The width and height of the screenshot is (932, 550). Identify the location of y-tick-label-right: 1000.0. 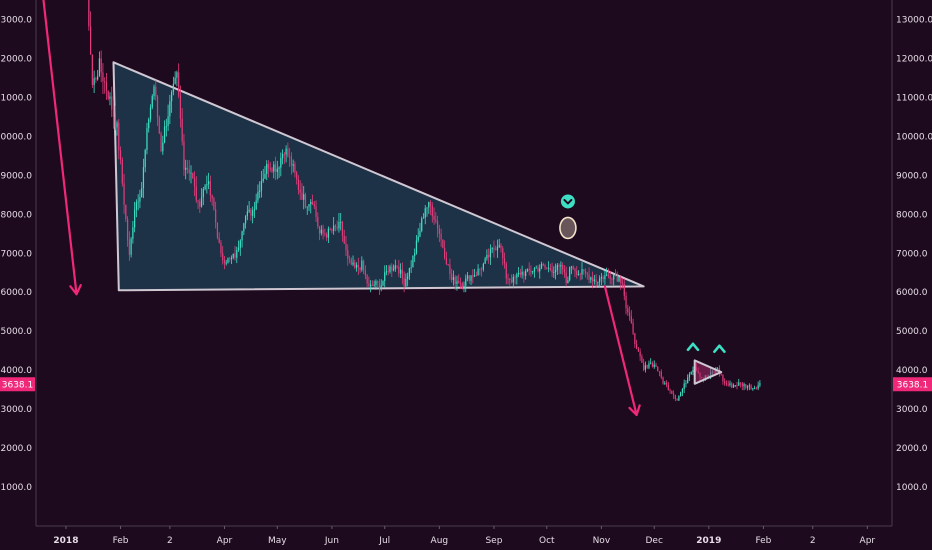
(912, 488).